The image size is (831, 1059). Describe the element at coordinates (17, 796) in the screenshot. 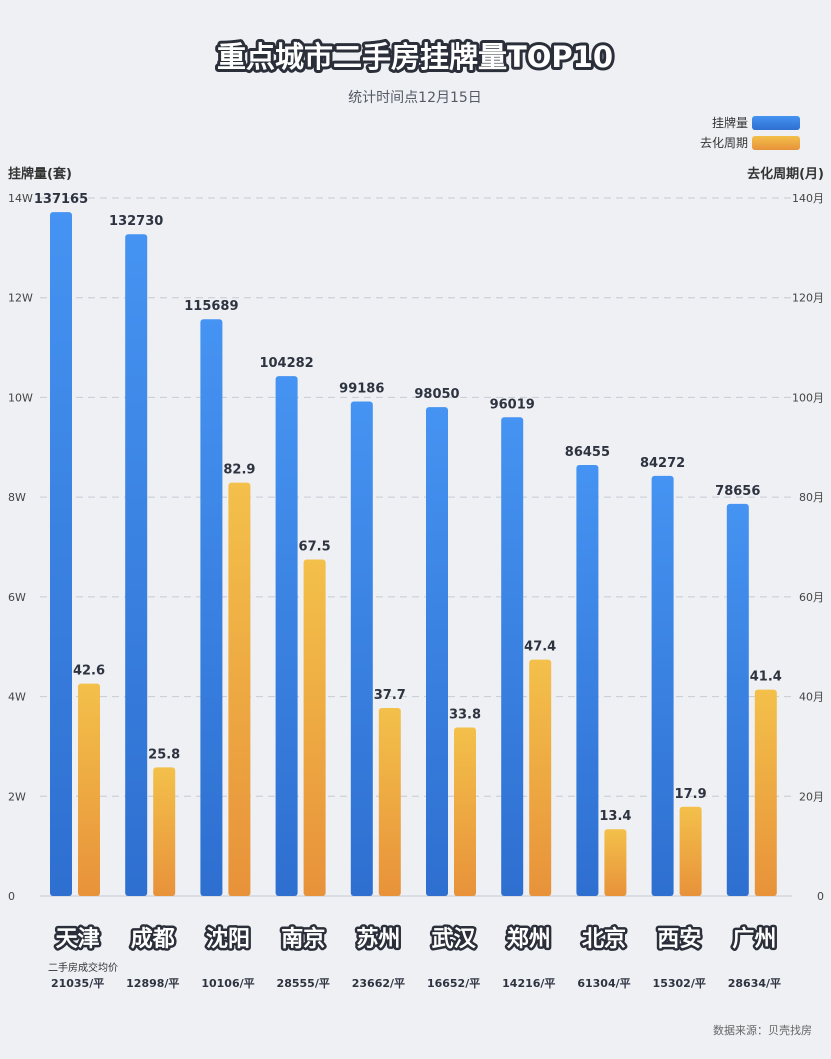

I see `y-left-tick-1: 2W` at that location.